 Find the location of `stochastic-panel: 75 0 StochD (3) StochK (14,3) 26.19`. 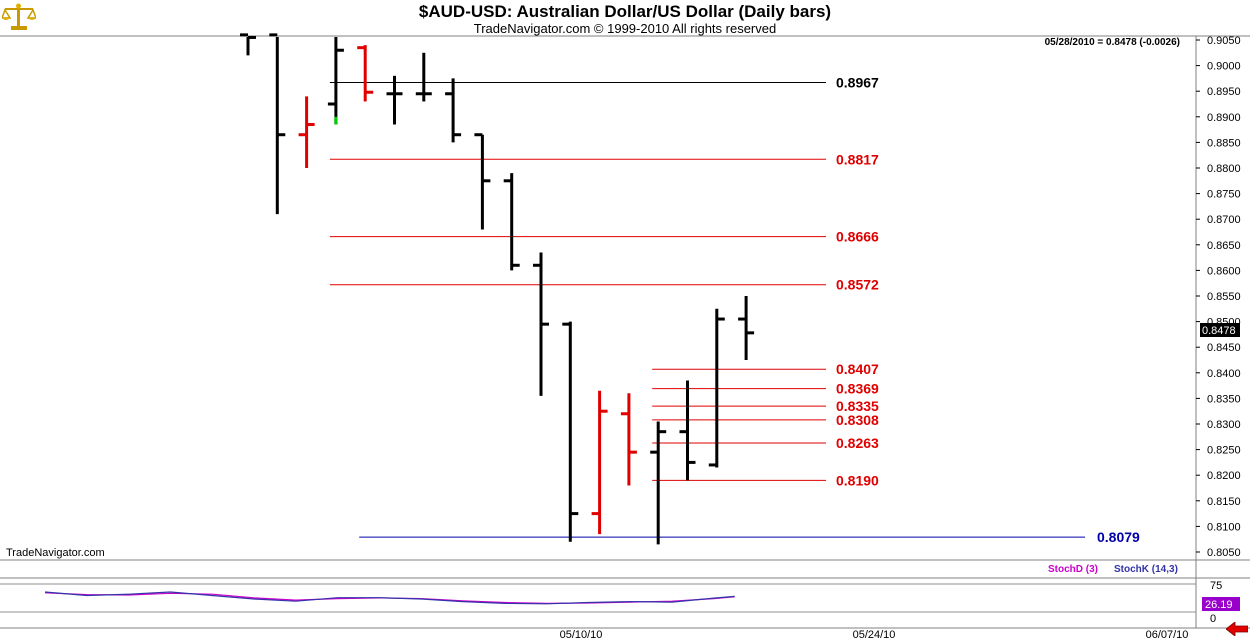

stochastic-panel: 75 0 StochD (3) StochK (14,3) 26.19 is located at coordinates (620, 594).